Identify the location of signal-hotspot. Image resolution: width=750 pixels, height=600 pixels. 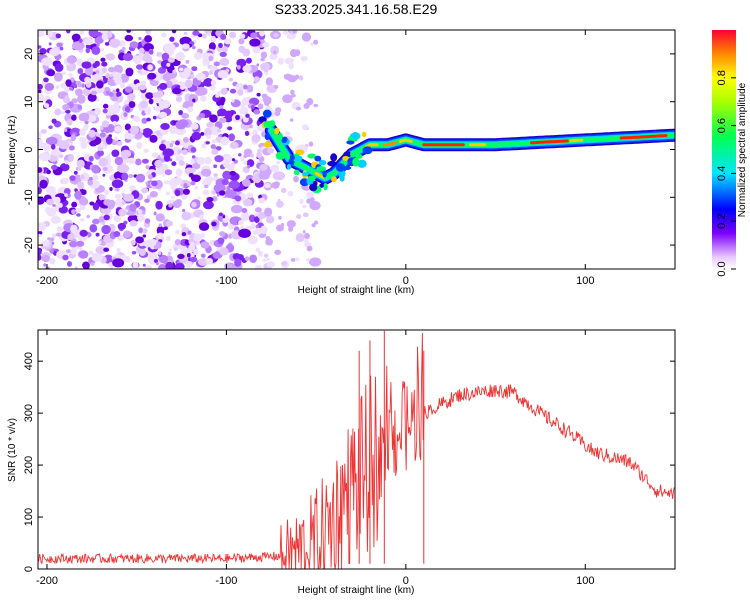
(643, 137).